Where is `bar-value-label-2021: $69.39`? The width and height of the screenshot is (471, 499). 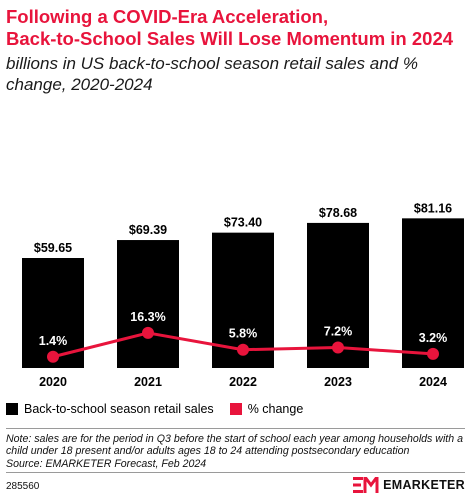
bar-value-label-2021: $69.39 is located at coordinates (148, 230).